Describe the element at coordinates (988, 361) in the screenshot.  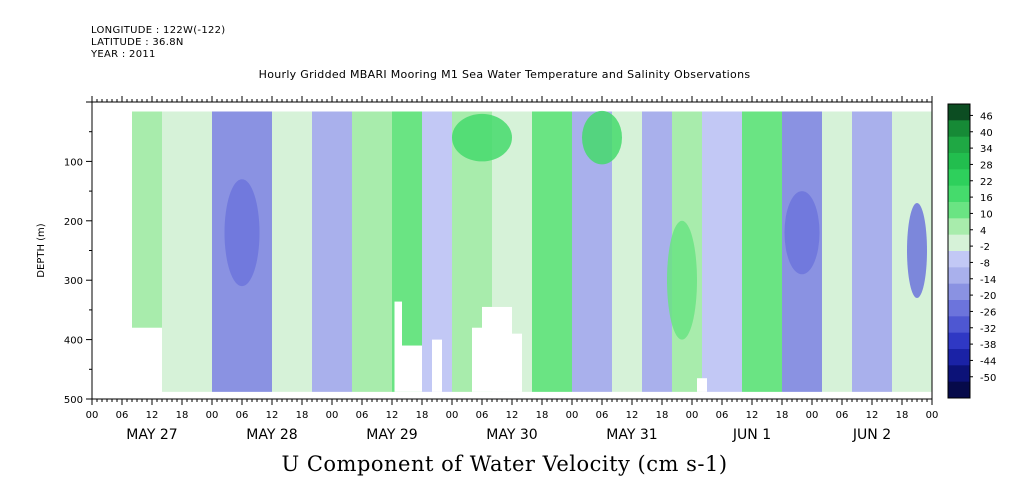
I see `colorbar-label: -44` at that location.